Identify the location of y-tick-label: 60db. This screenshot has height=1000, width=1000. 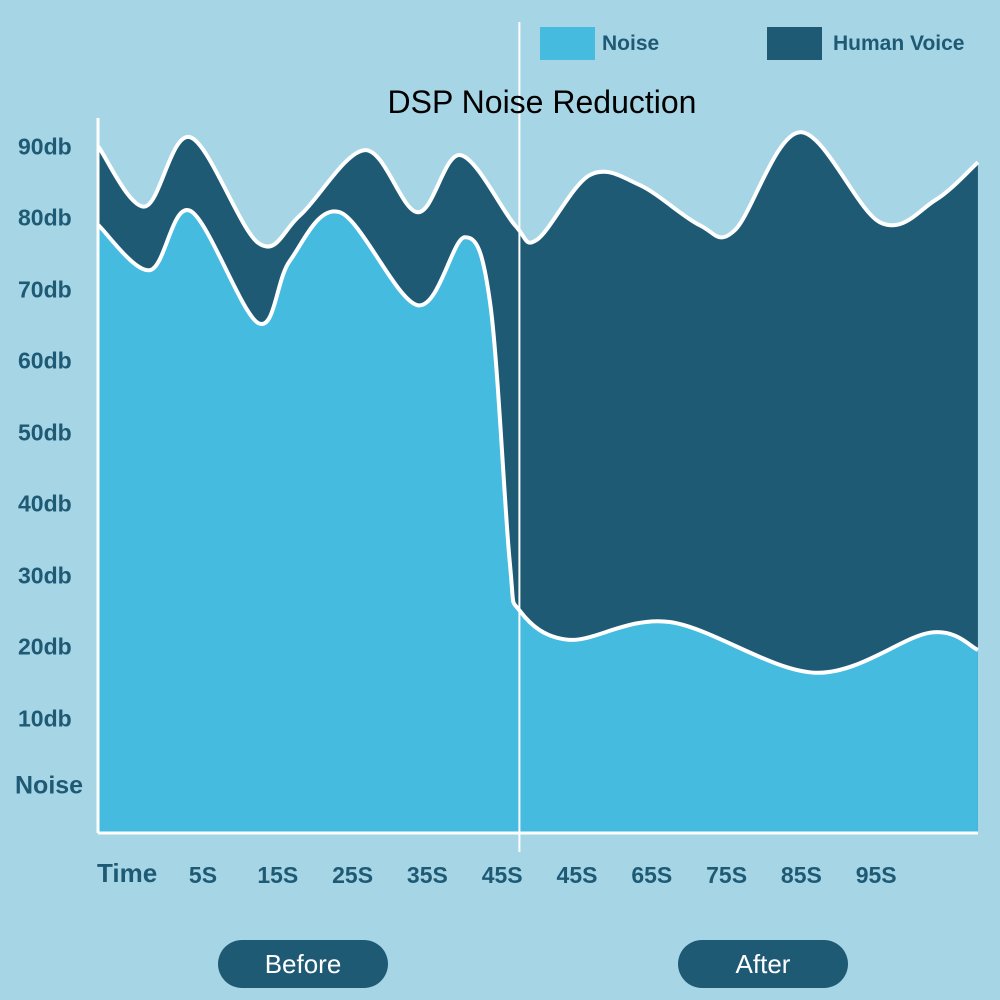
(45, 360).